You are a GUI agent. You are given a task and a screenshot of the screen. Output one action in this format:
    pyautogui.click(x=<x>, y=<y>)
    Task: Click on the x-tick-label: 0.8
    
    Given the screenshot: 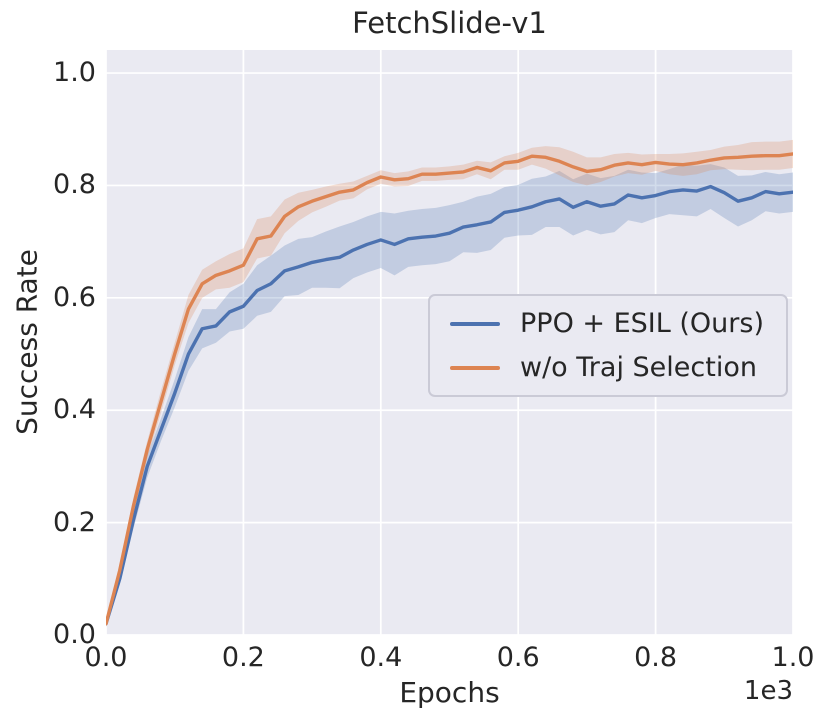 What is the action you would take?
    pyautogui.click(x=656, y=657)
    